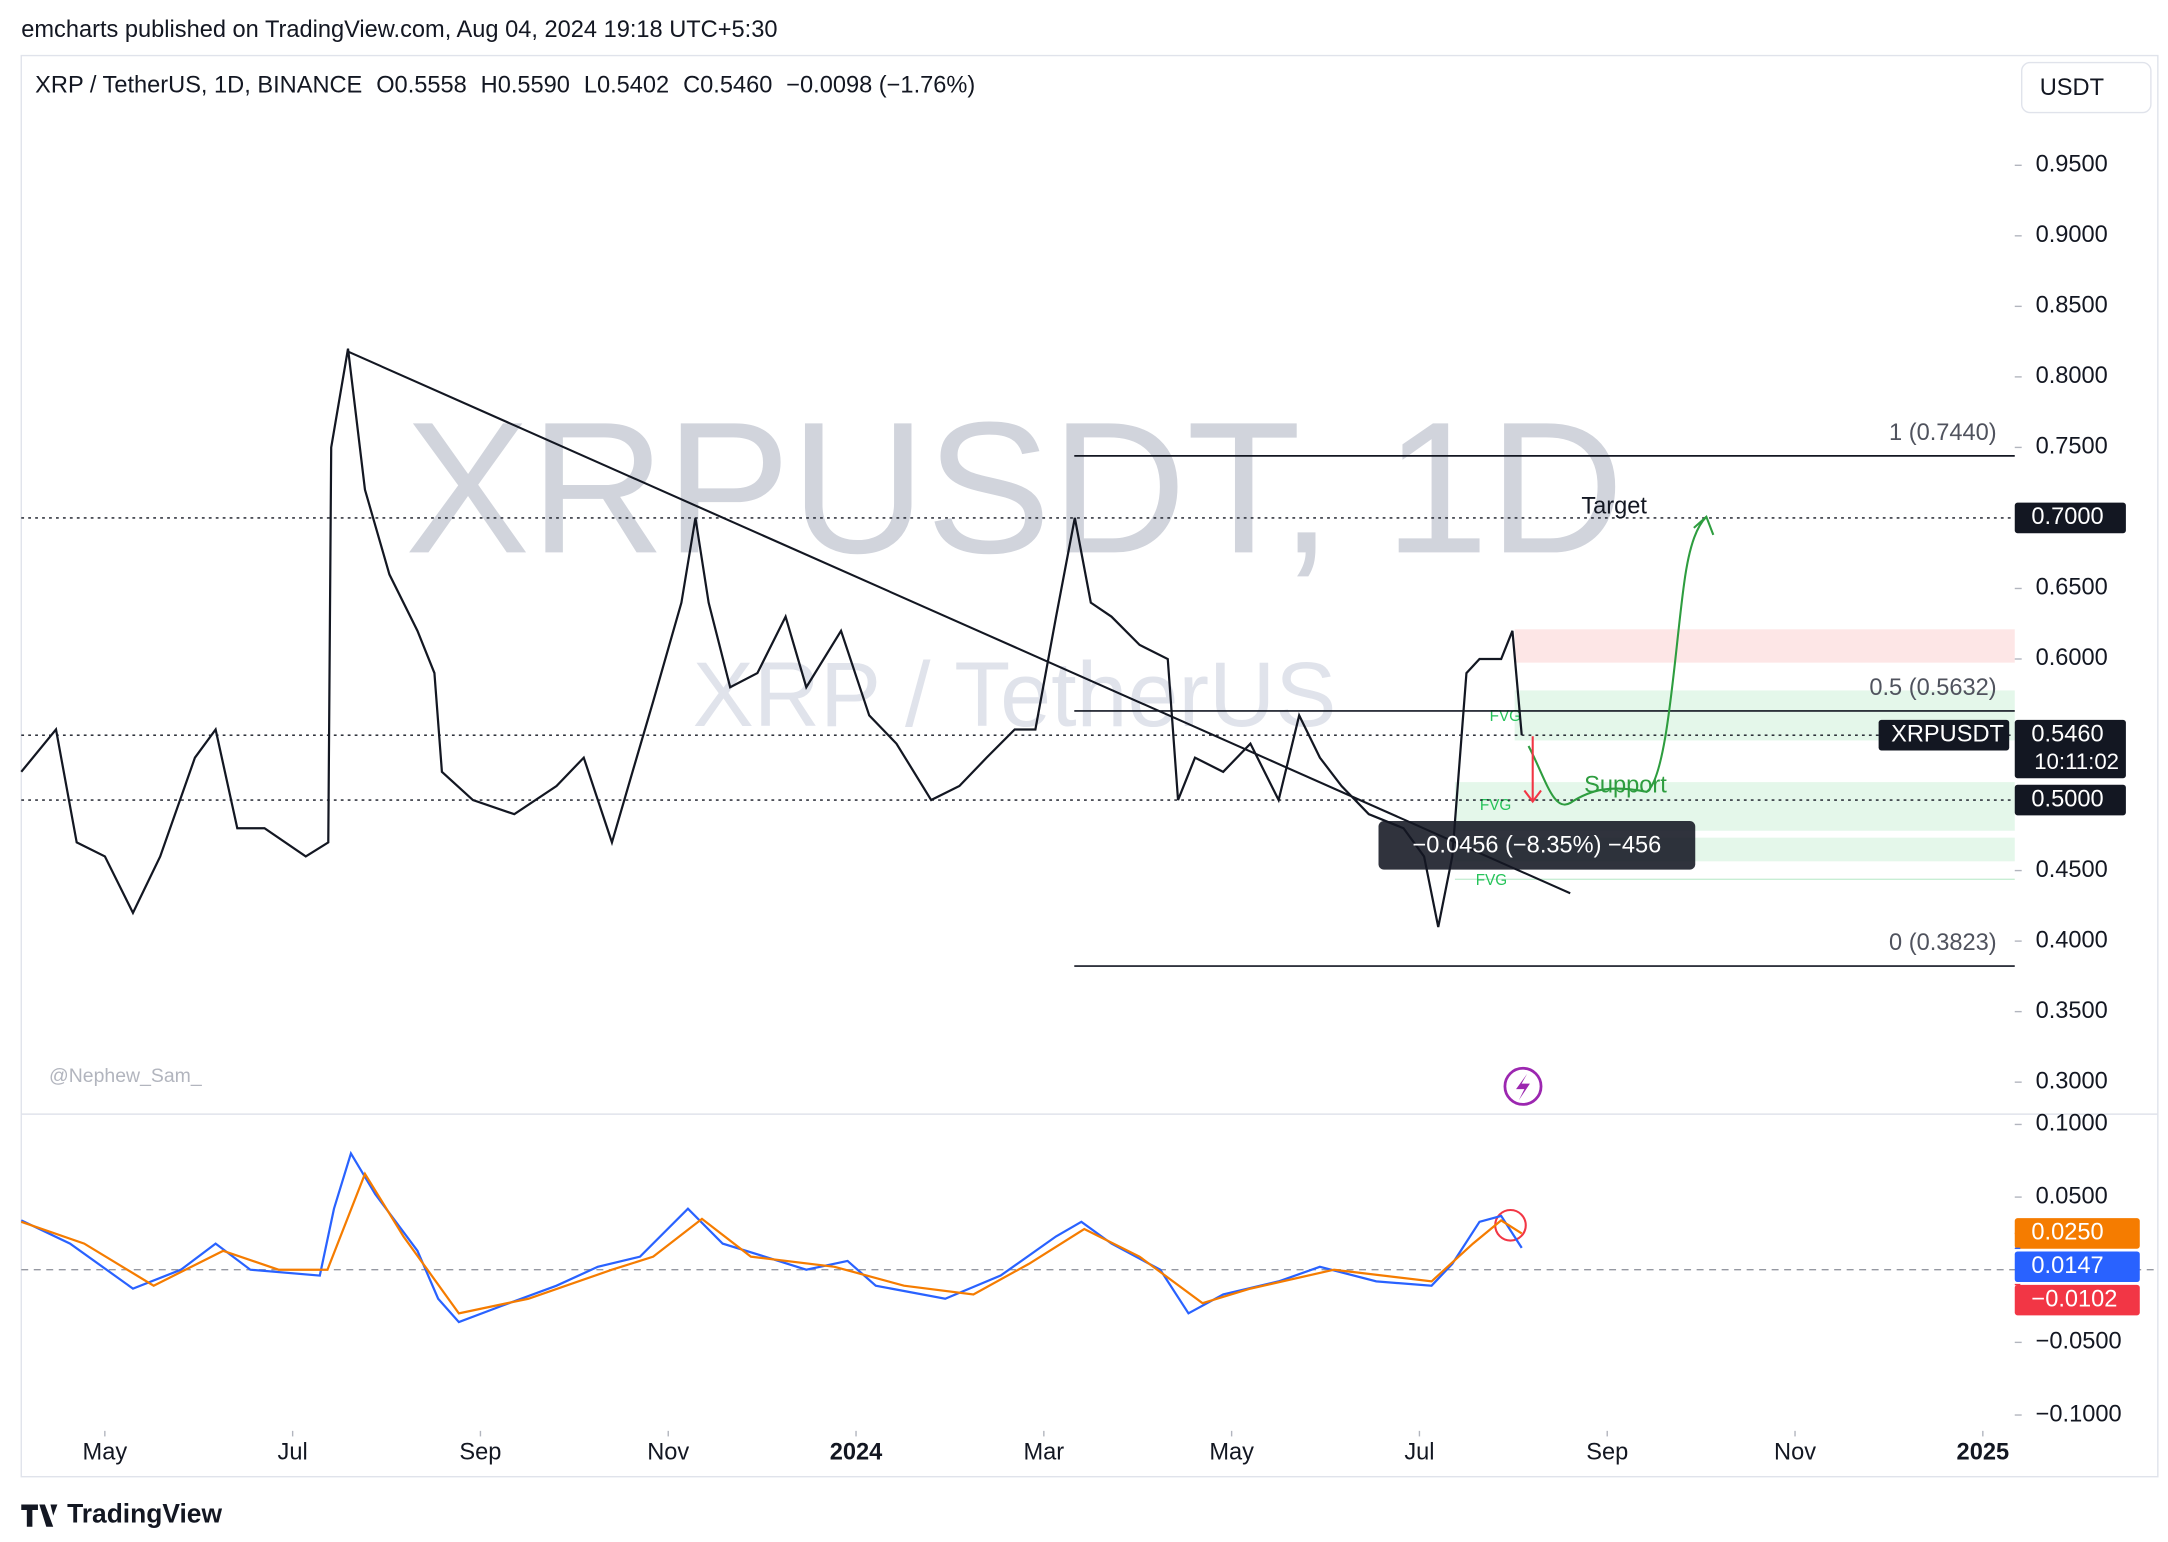 The width and height of the screenshot is (2168, 1542). Describe the element at coordinates (1943, 433) in the screenshot. I see `fib-label: 1 (0.7440)` at that location.